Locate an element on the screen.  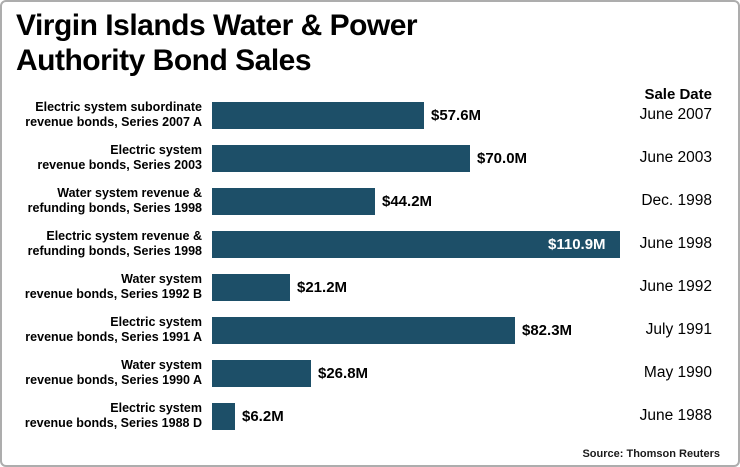
bar-cell: $44.2M is located at coordinates (416, 201).